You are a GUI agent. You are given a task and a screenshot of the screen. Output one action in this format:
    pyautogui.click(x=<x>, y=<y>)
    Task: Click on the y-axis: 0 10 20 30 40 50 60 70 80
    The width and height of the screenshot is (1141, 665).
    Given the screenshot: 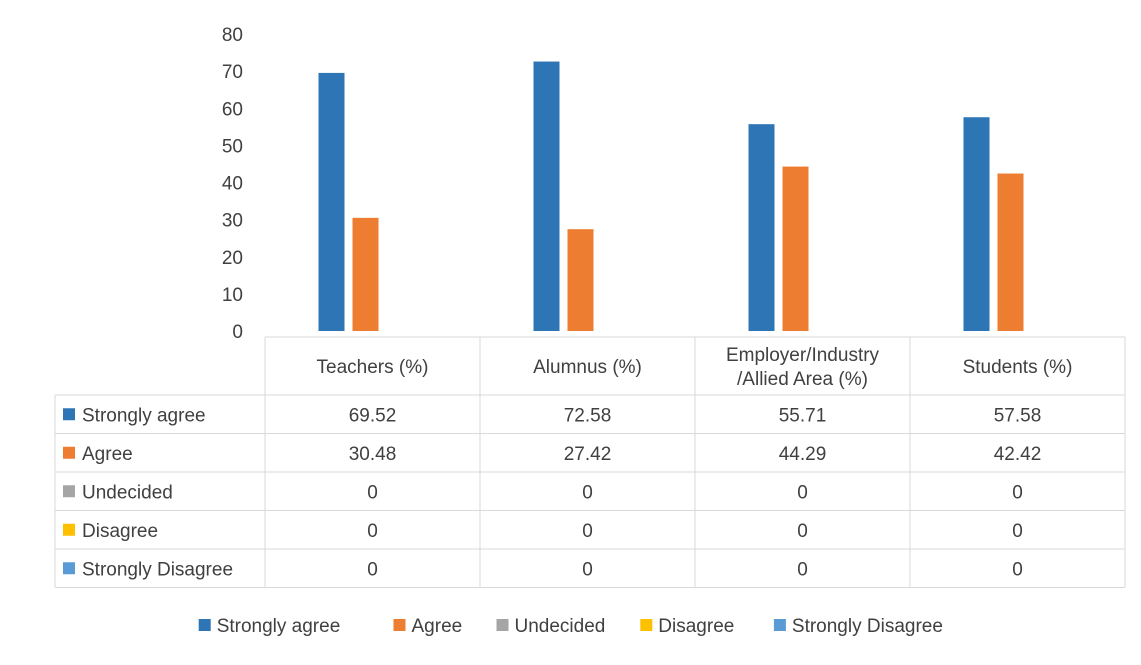 What is the action you would take?
    pyautogui.click(x=232, y=184)
    